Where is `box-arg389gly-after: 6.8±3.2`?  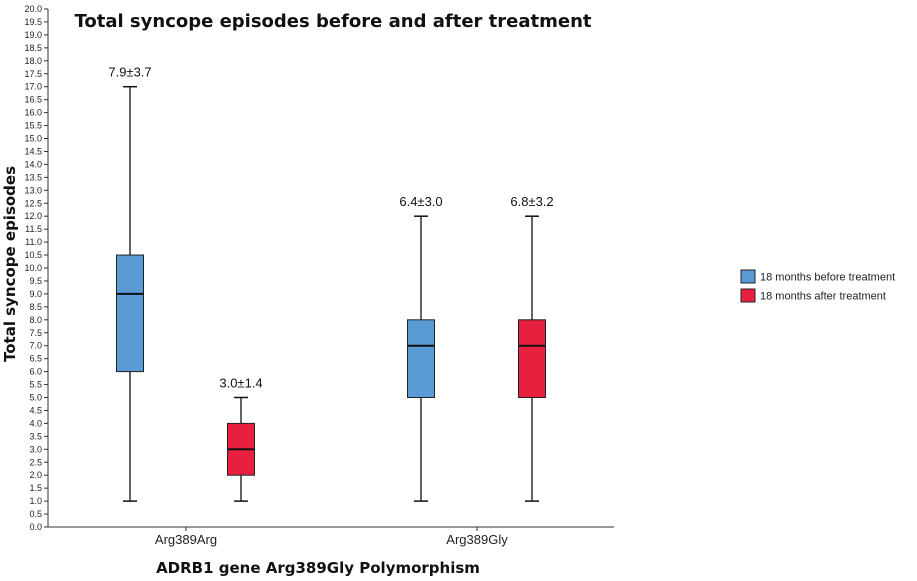 box-arg389gly-after: 6.8±3.2 is located at coordinates (532, 348).